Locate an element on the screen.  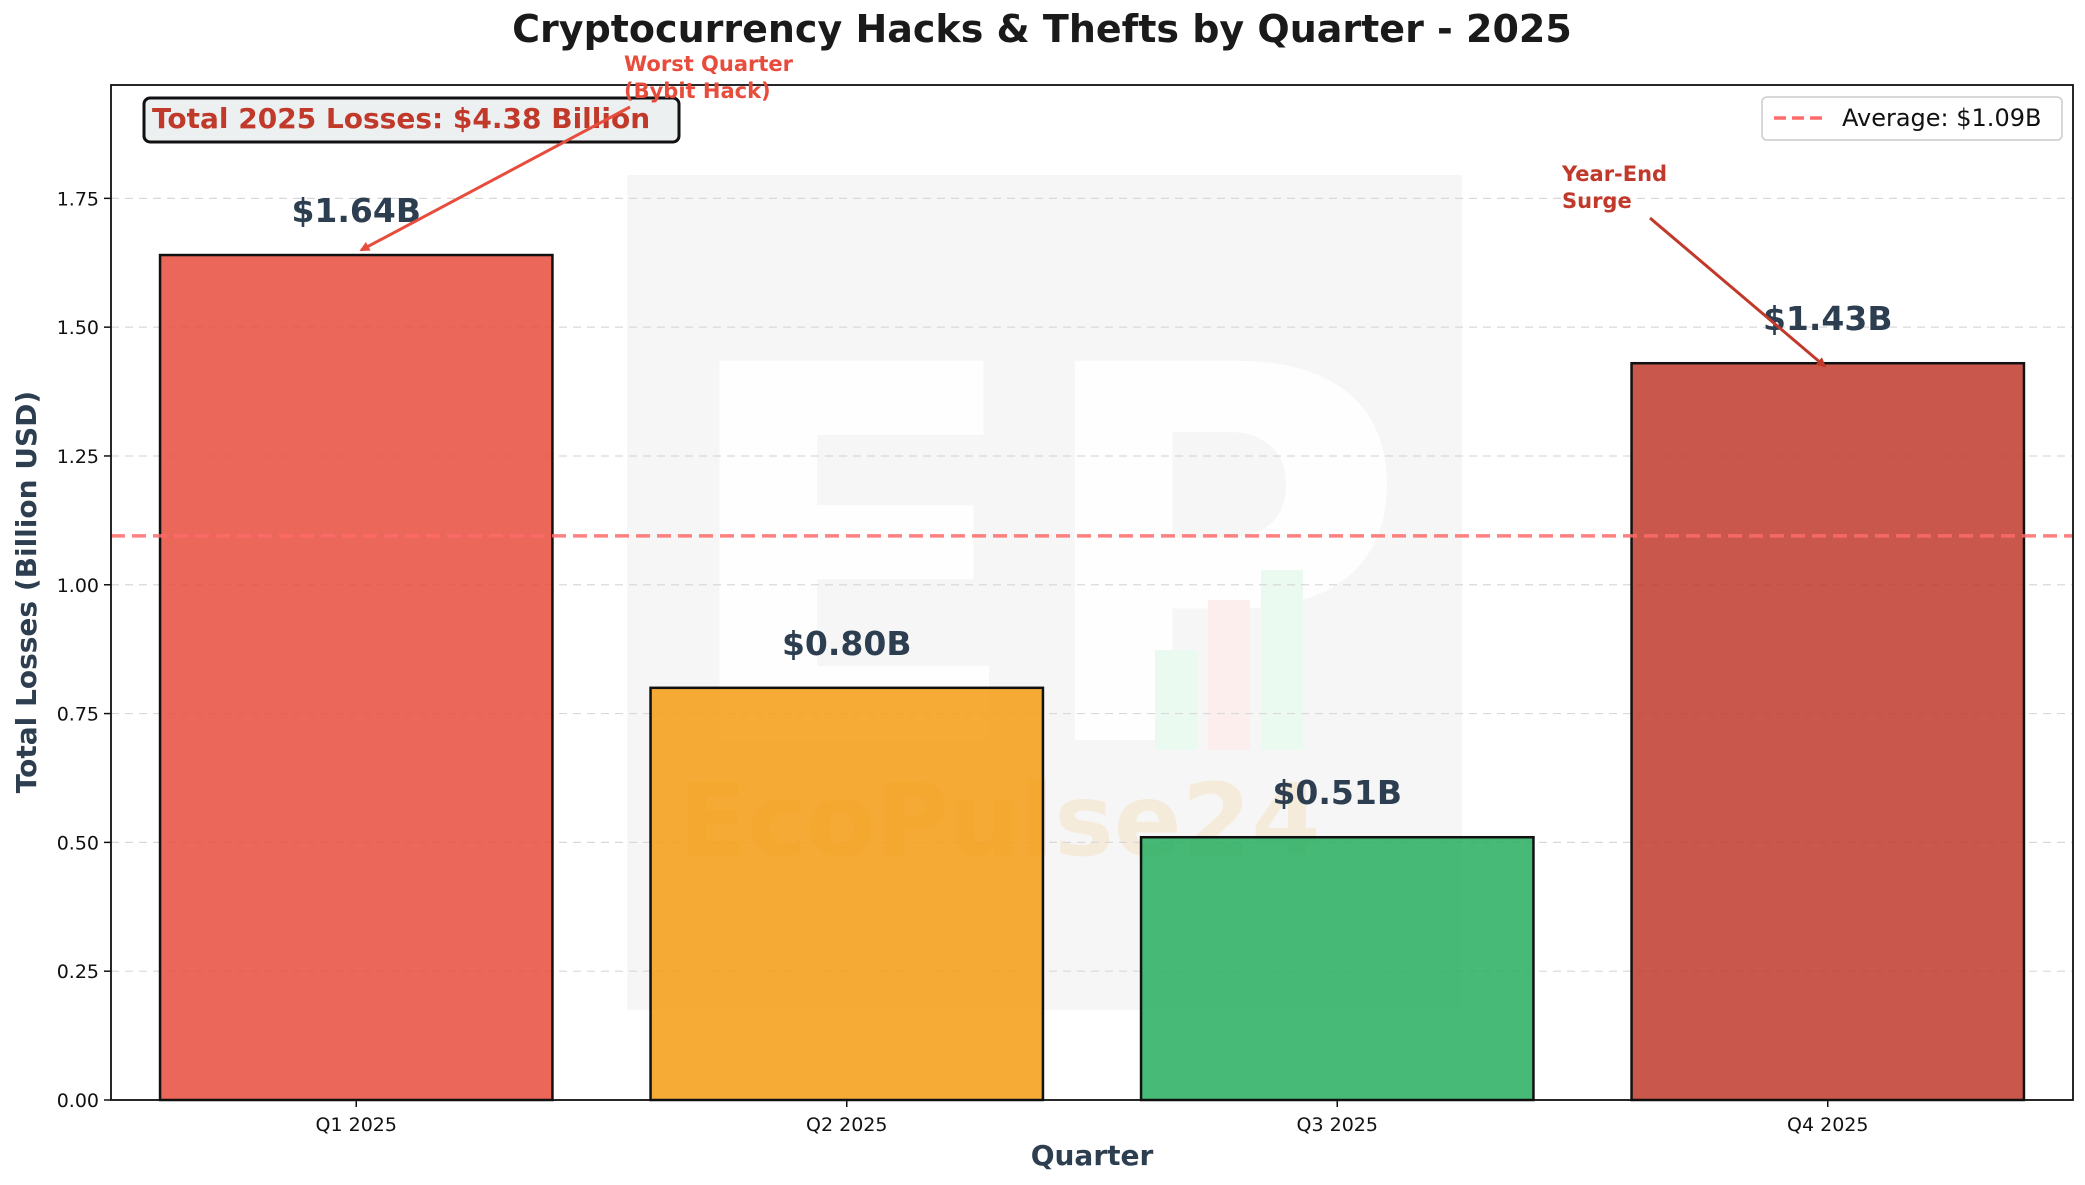
bar-value-label: $0.80B is located at coordinates (847, 643).